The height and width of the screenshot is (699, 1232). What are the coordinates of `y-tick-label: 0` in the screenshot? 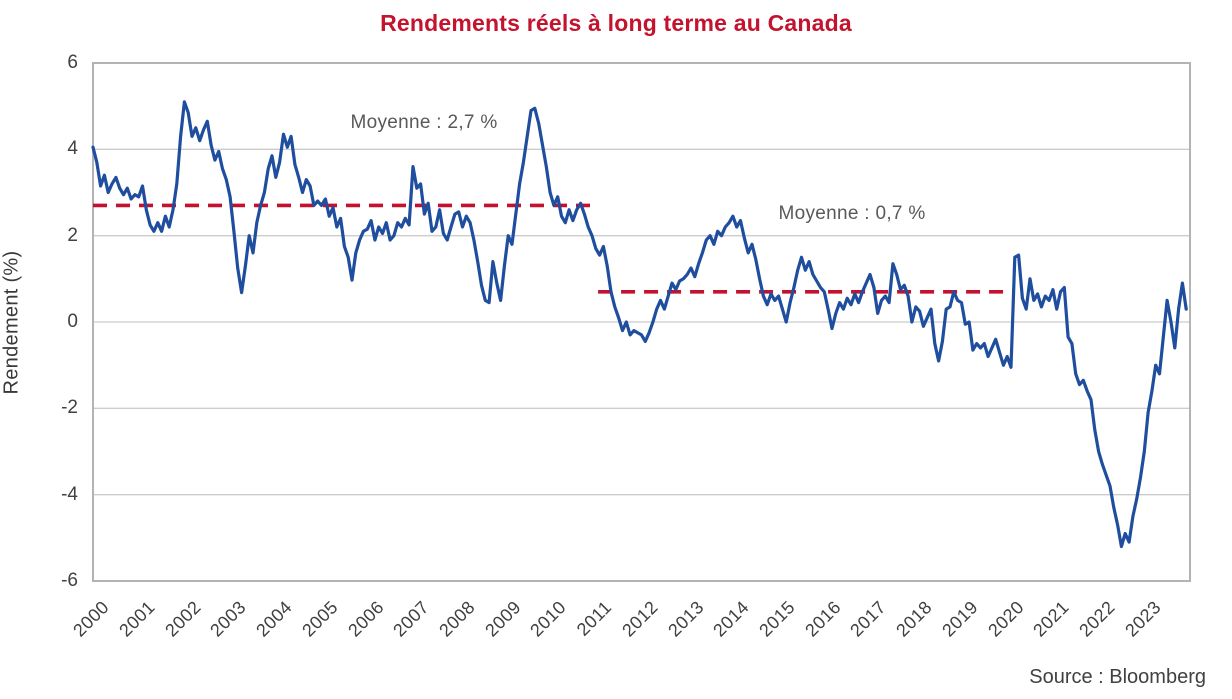 It's located at (72, 321).